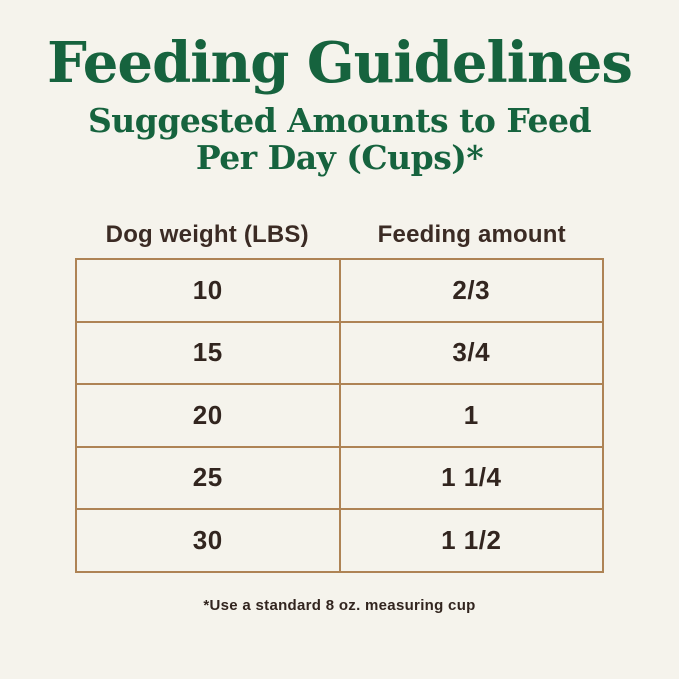 This screenshot has height=679, width=679. What do you see at coordinates (471, 478) in the screenshot?
I see `feeding-amount-cell: 1 1/4` at bounding box center [471, 478].